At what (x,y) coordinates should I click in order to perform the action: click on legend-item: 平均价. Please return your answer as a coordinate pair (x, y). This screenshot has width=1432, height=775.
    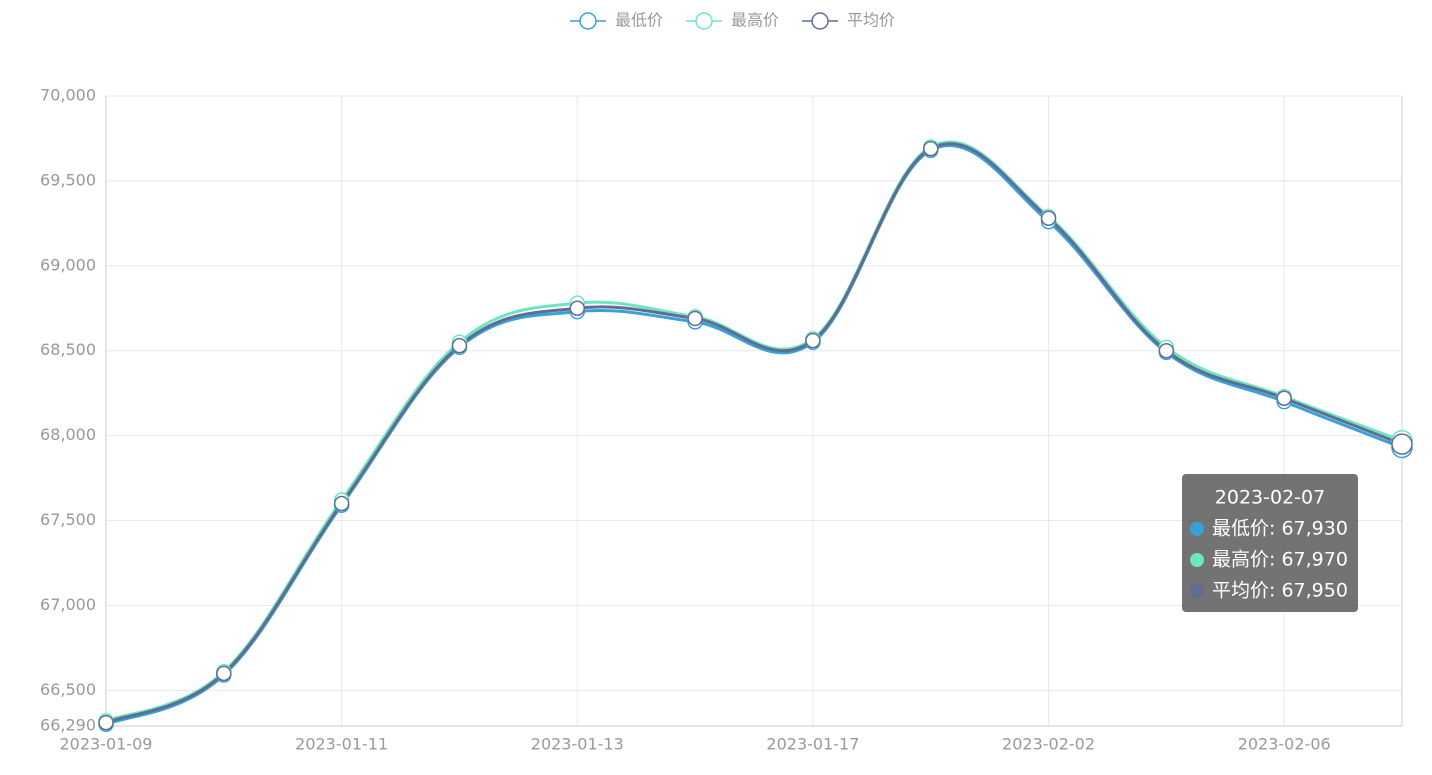
    Looking at the image, I should click on (848, 20).